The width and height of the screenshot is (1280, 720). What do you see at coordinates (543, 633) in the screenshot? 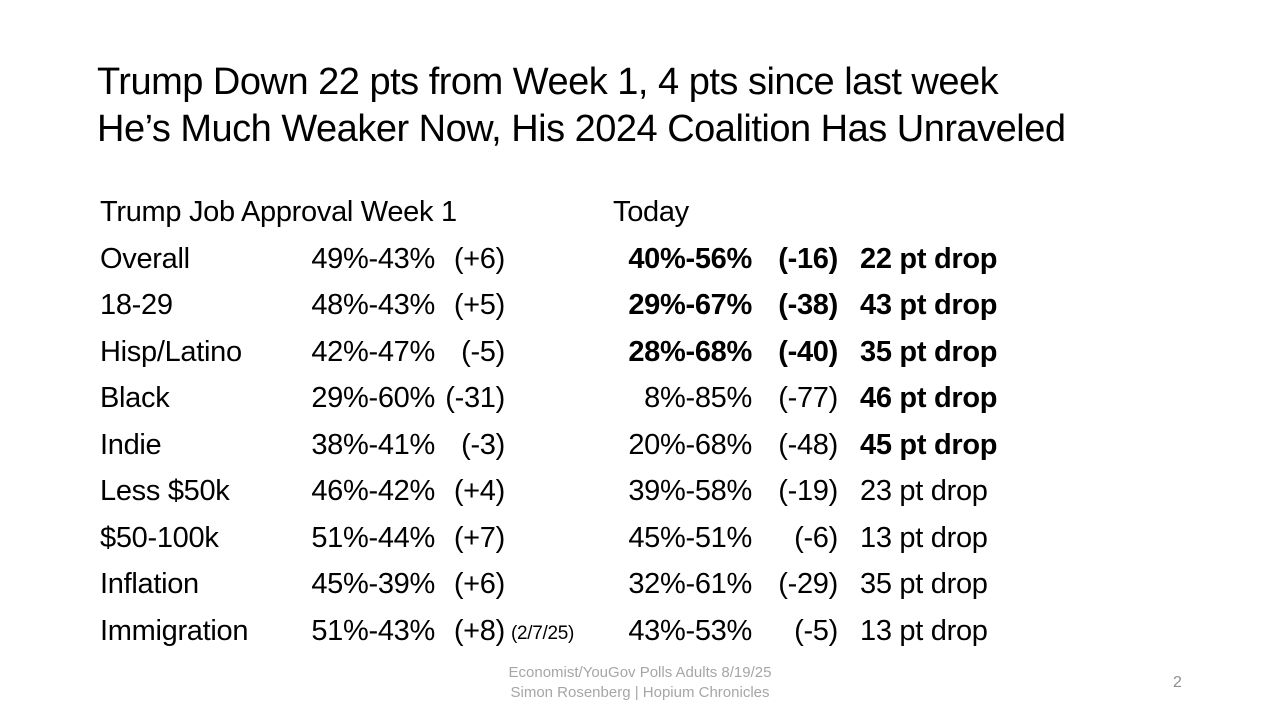
I see `week1-note: (2/7/25)` at bounding box center [543, 633].